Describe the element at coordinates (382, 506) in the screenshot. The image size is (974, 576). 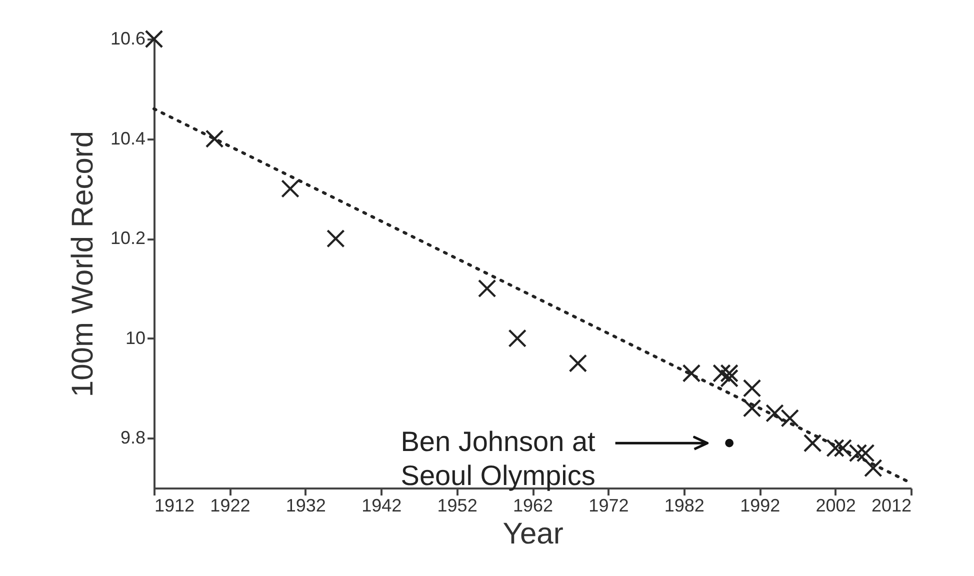
I see `x-tick-label: 1942` at that location.